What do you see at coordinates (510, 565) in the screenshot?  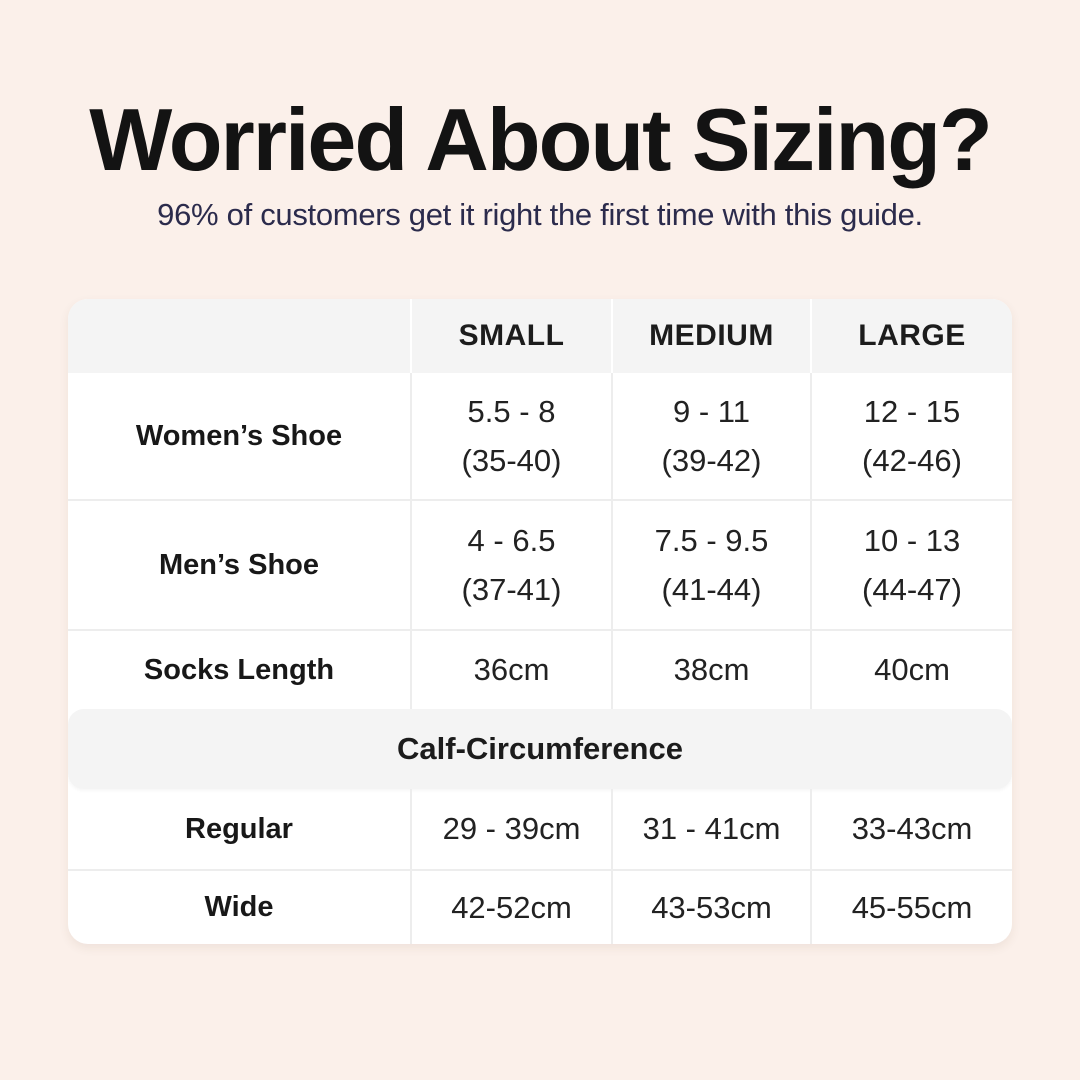 I see `size-cell: 4 - 6.5 (37-41)` at bounding box center [510, 565].